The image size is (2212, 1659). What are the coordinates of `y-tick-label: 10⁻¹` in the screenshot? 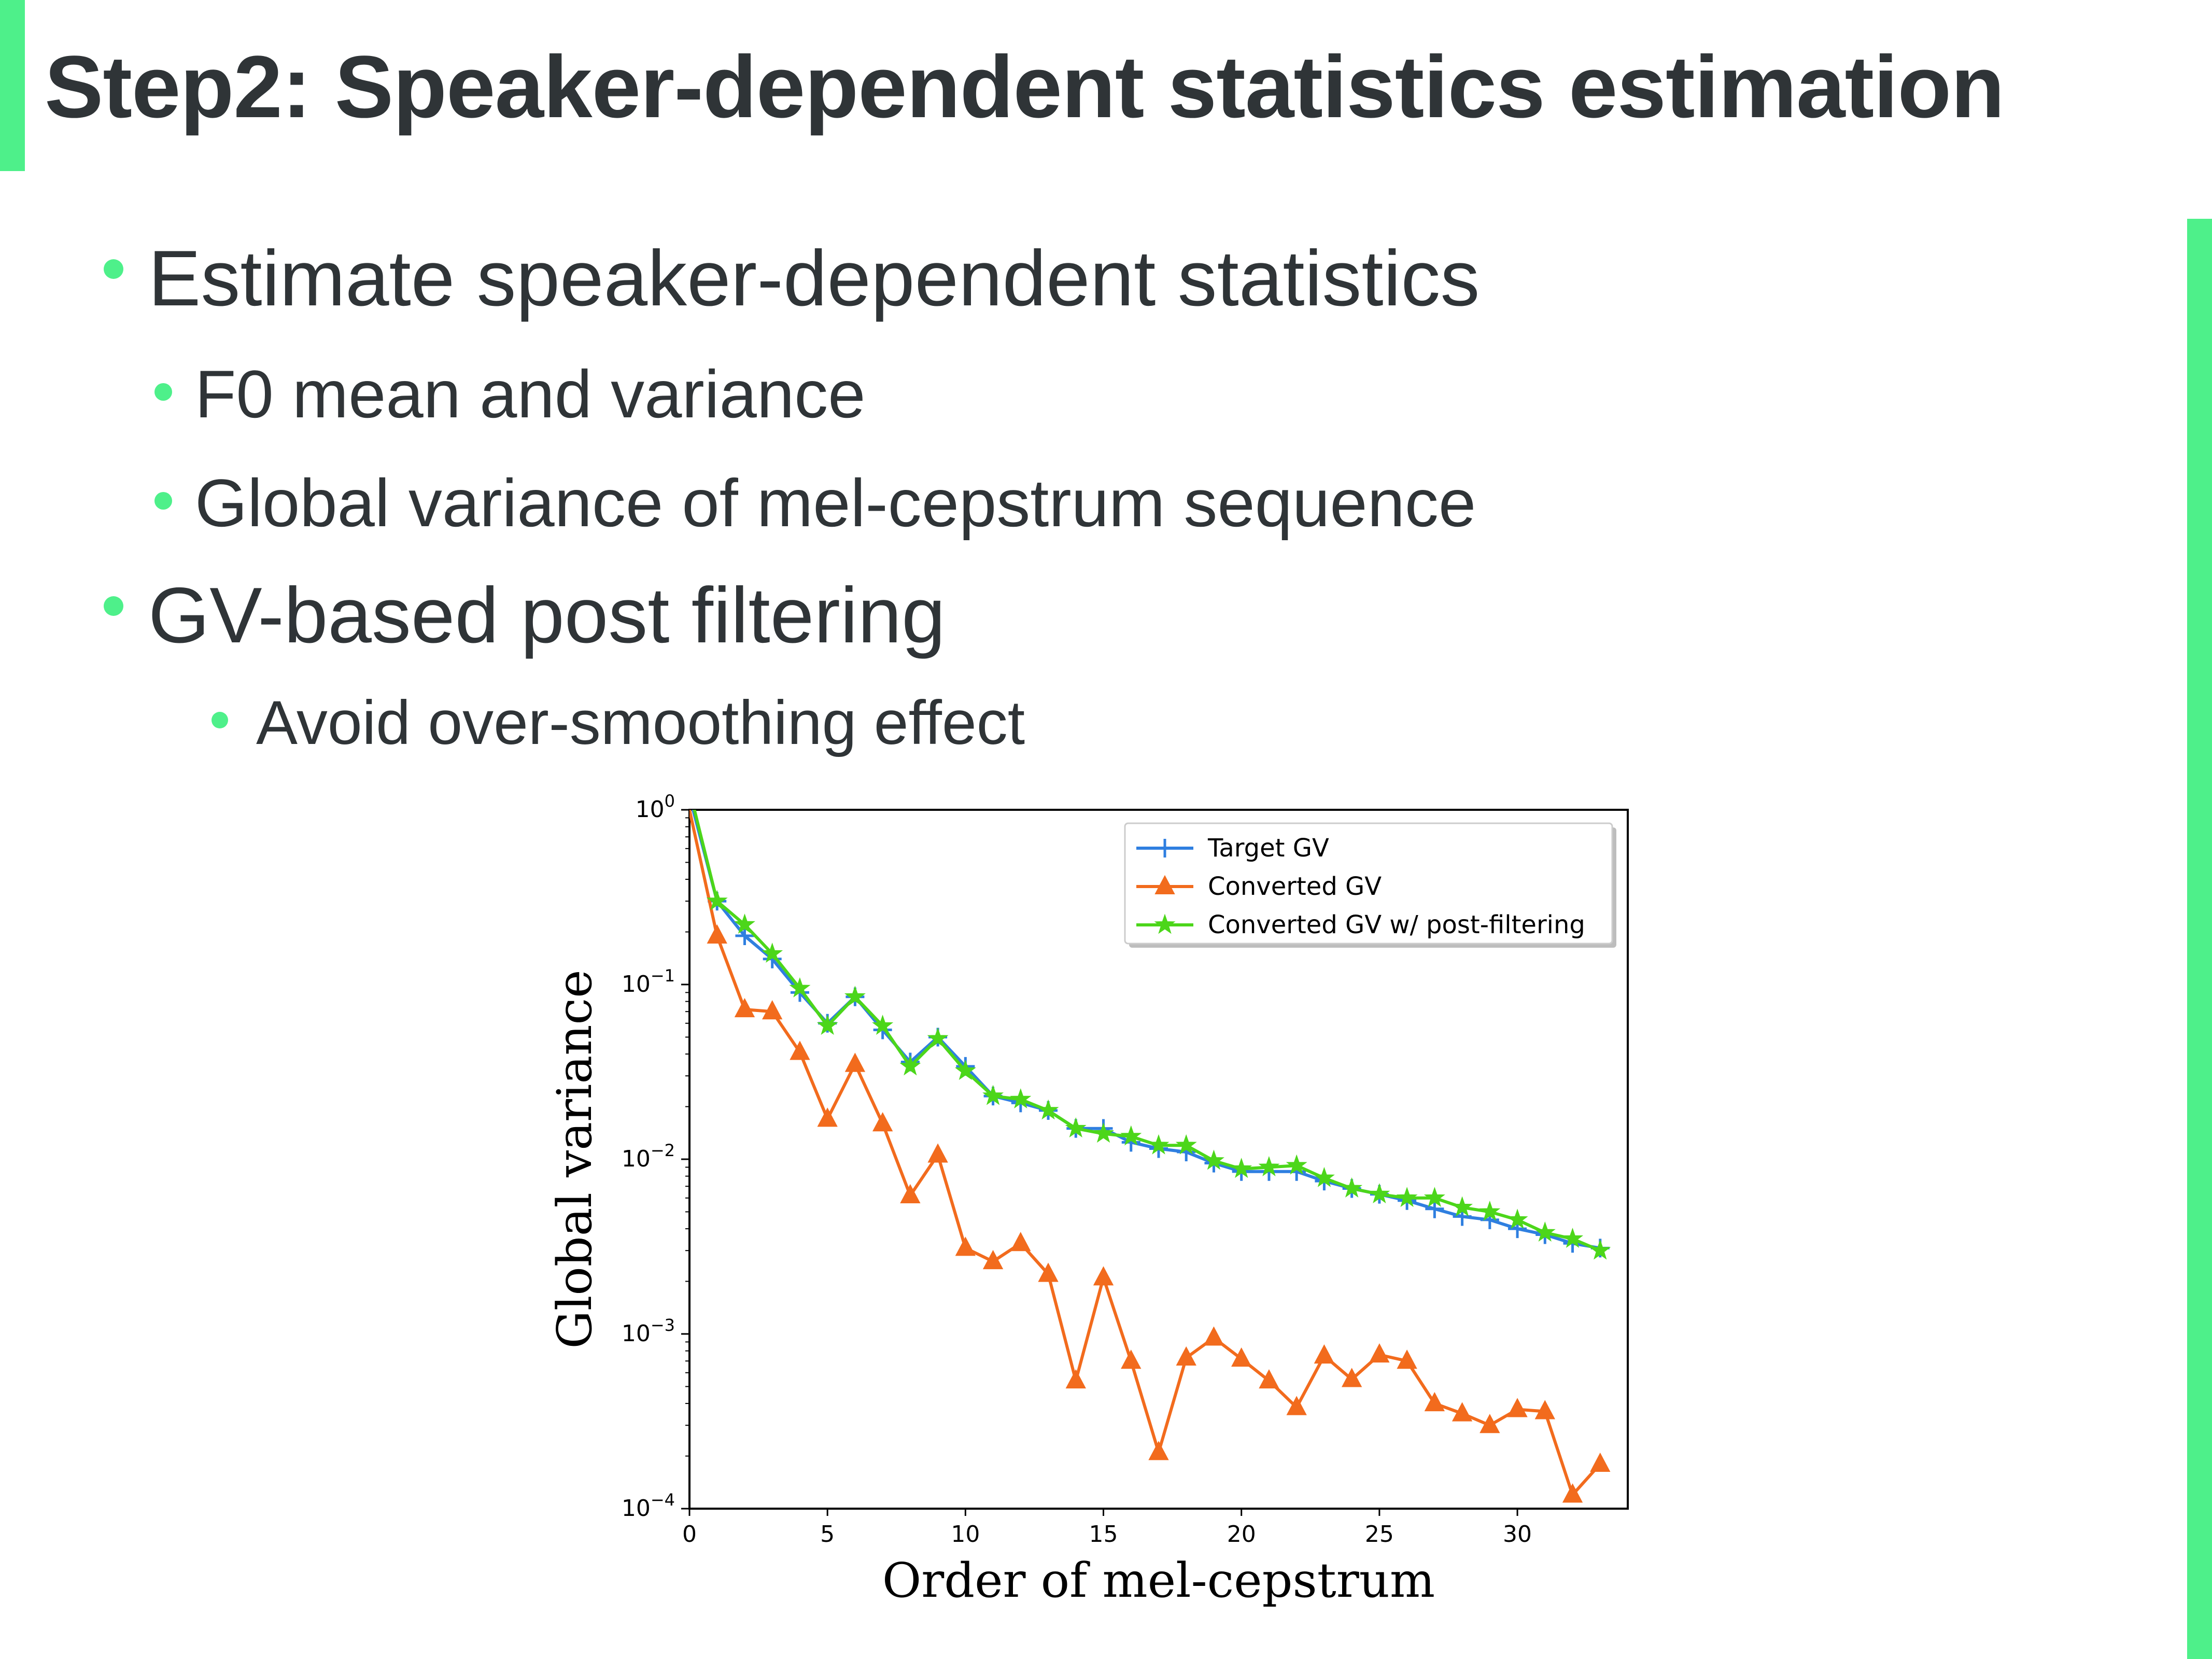 It's located at (648, 982).